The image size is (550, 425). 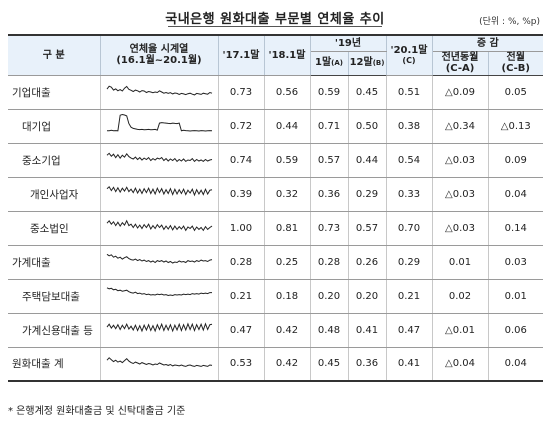 What do you see at coordinates (54, 330) in the screenshot?
I see `row-label: 가계신용대출 등` at bounding box center [54, 330].